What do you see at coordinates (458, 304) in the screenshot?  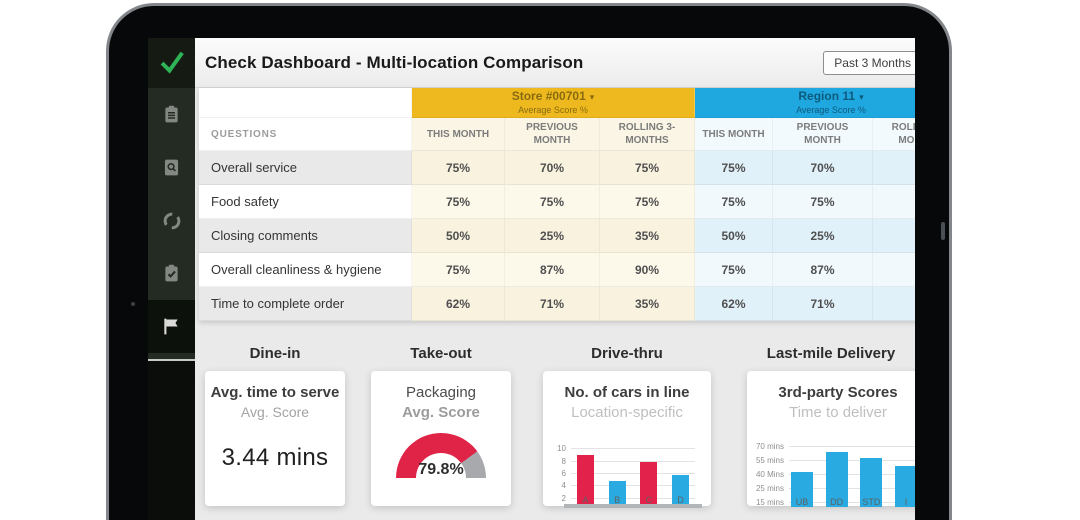 I see `store-value-cell: 62%` at bounding box center [458, 304].